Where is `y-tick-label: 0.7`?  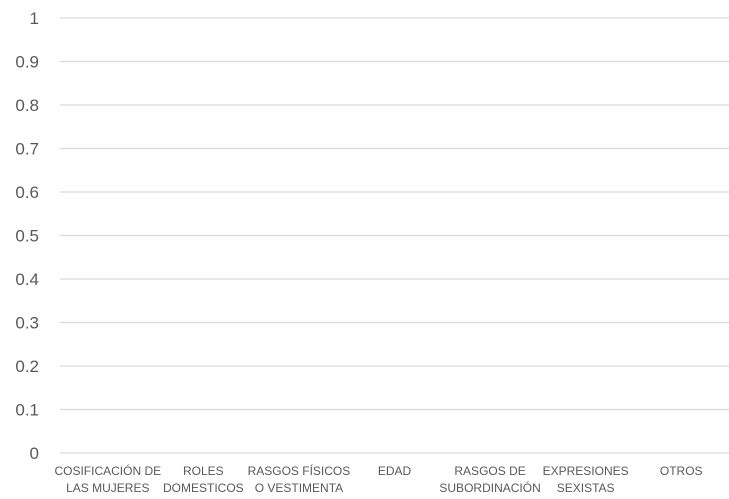
y-tick-label: 0.7 is located at coordinates (27, 149).